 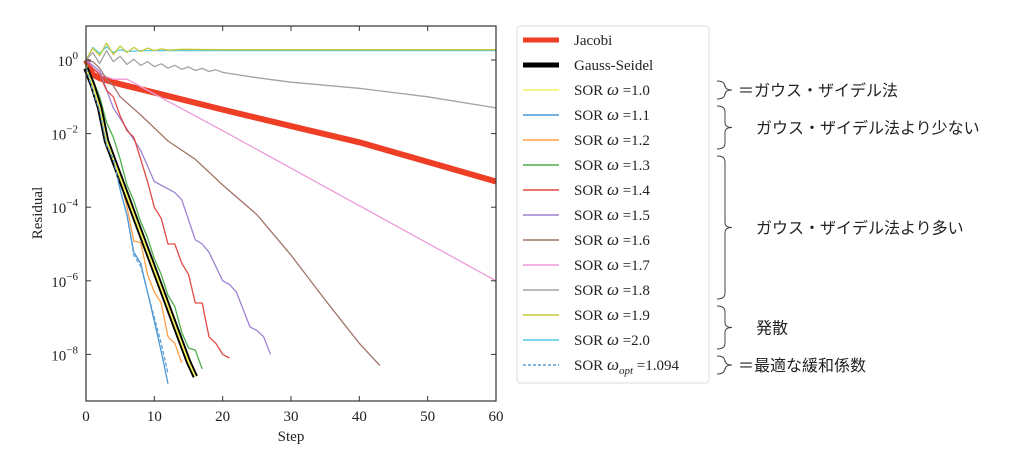 I want to click on y-tick-exponent: −4, so click(x=72, y=203).